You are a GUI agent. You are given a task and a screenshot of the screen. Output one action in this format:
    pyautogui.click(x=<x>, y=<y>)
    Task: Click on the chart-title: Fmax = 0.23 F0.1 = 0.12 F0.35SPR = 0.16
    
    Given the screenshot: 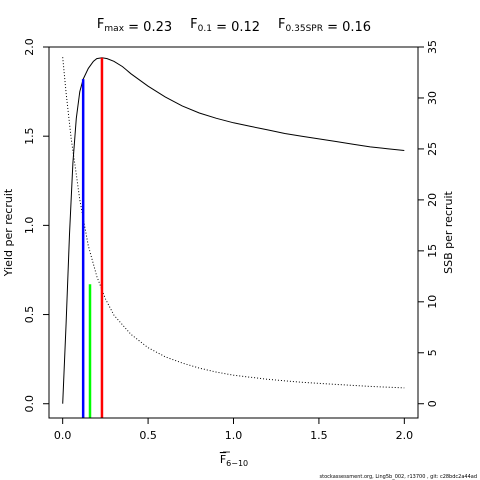 What is the action you would take?
    pyautogui.click(x=234, y=26)
    